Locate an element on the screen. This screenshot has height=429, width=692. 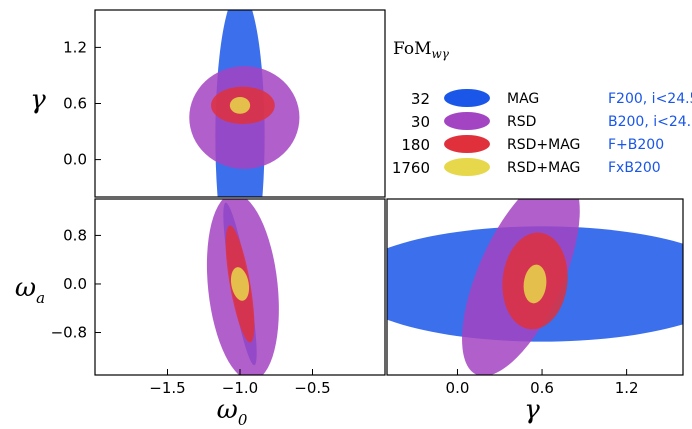
legend-label-3: RSD+MAG is located at coordinates (543, 168).